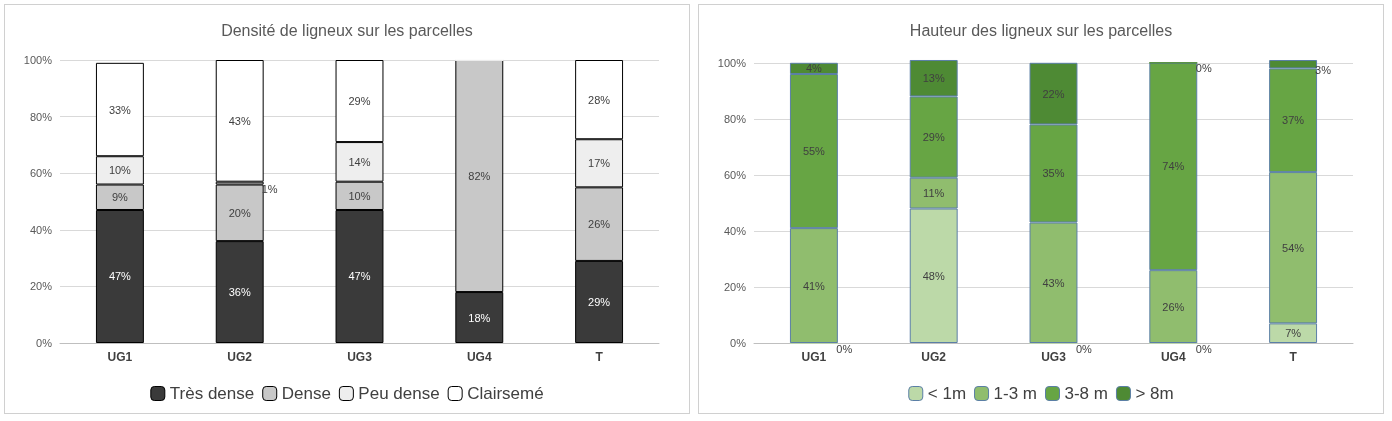 The image size is (1392, 421). I want to click on data-label: 18%, so click(479, 317).